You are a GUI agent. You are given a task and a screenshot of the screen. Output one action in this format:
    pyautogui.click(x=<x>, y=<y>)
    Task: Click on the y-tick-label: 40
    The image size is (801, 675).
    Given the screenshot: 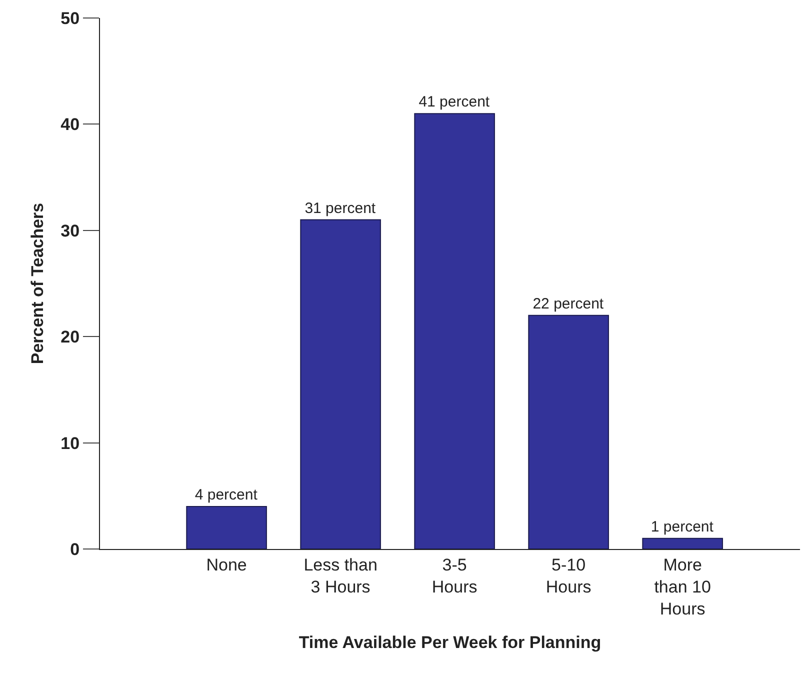 What is the action you would take?
    pyautogui.click(x=70, y=124)
    